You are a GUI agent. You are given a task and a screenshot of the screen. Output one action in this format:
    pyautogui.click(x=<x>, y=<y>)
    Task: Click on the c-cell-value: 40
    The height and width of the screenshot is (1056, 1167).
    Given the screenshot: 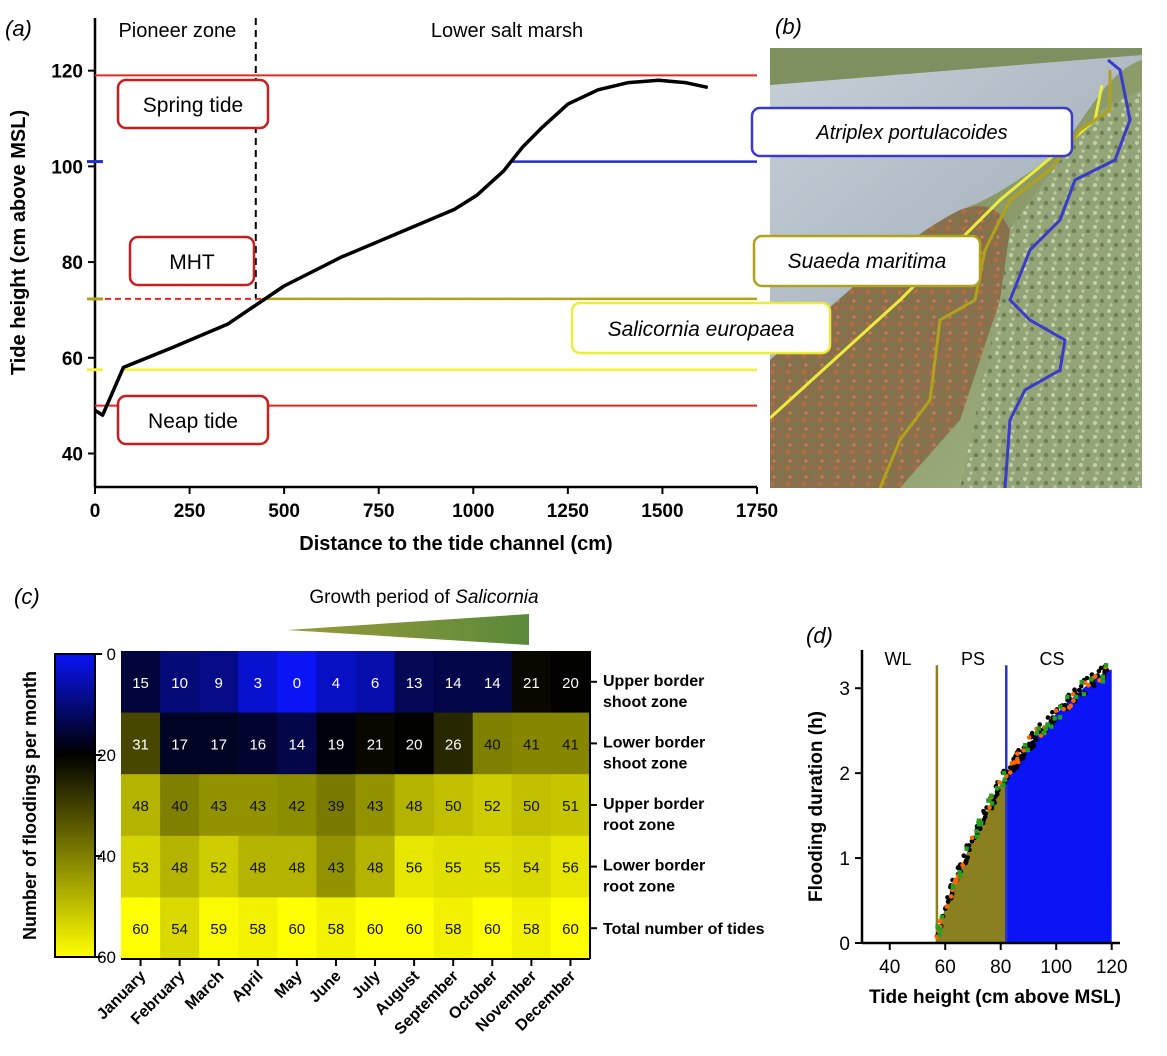 What is the action you would take?
    pyautogui.click(x=179, y=806)
    